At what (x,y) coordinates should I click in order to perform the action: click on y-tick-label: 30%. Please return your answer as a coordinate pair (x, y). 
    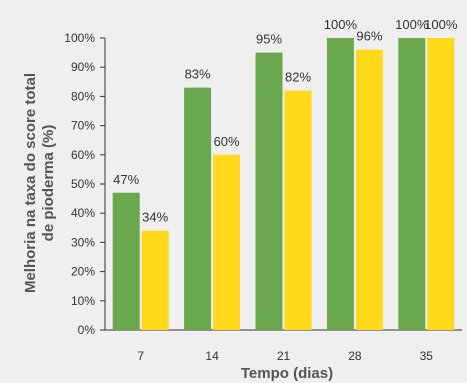
    Looking at the image, I should click on (83, 242).